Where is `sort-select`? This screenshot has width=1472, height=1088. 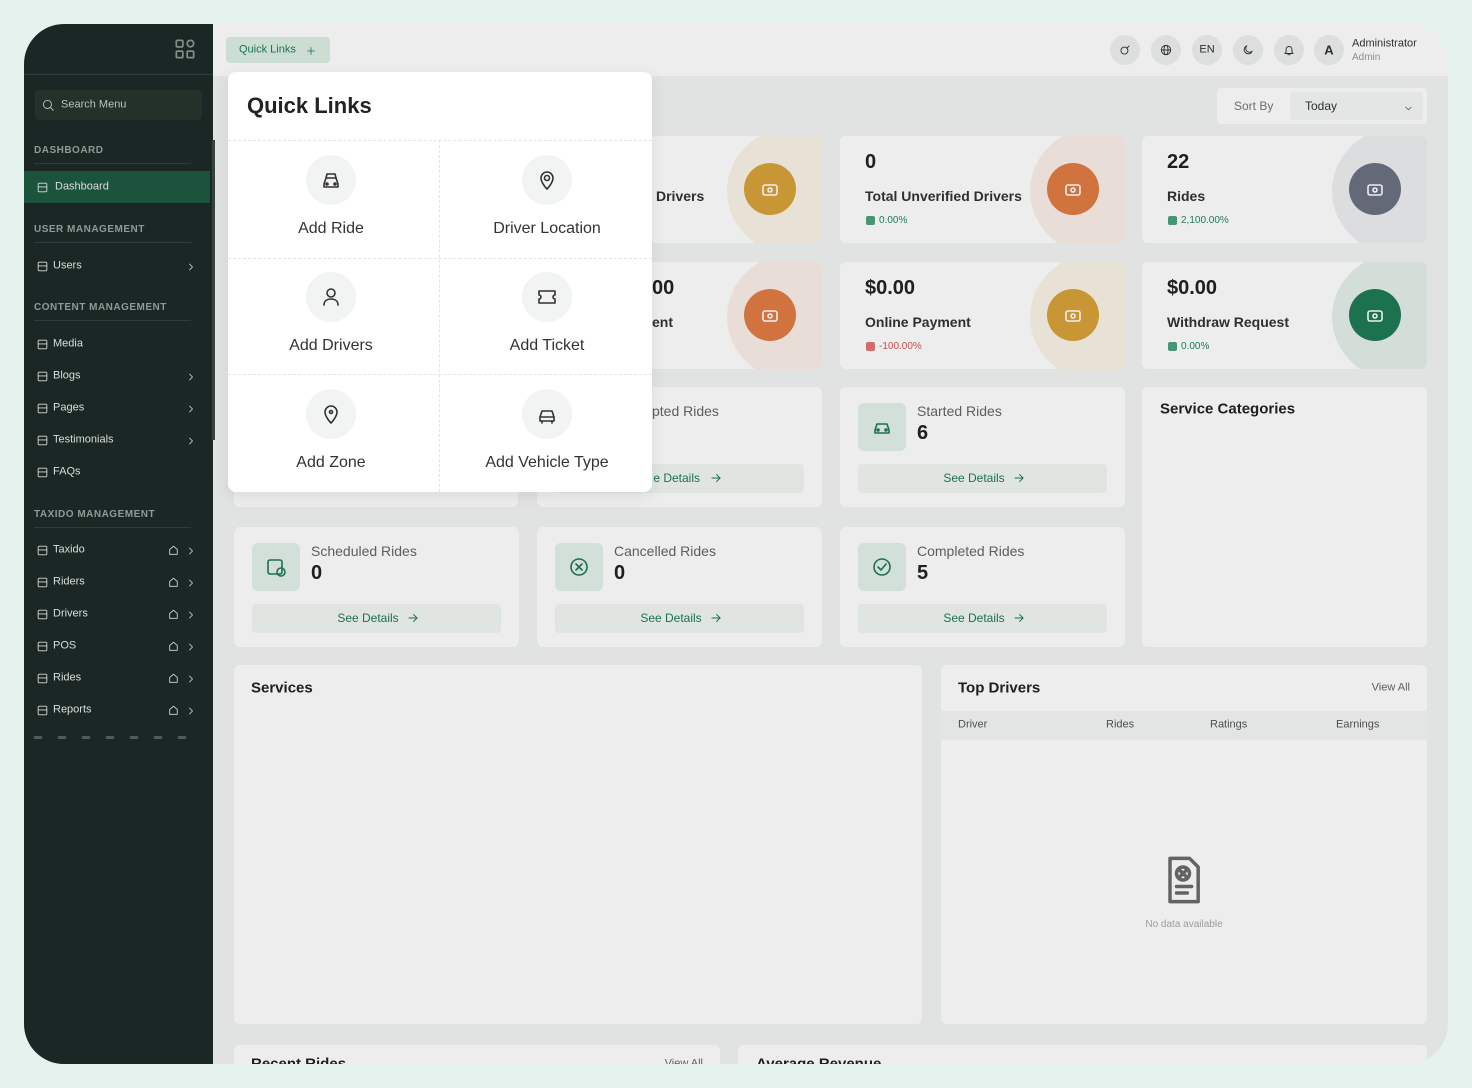
sort-select is located at coordinates (1356, 106).